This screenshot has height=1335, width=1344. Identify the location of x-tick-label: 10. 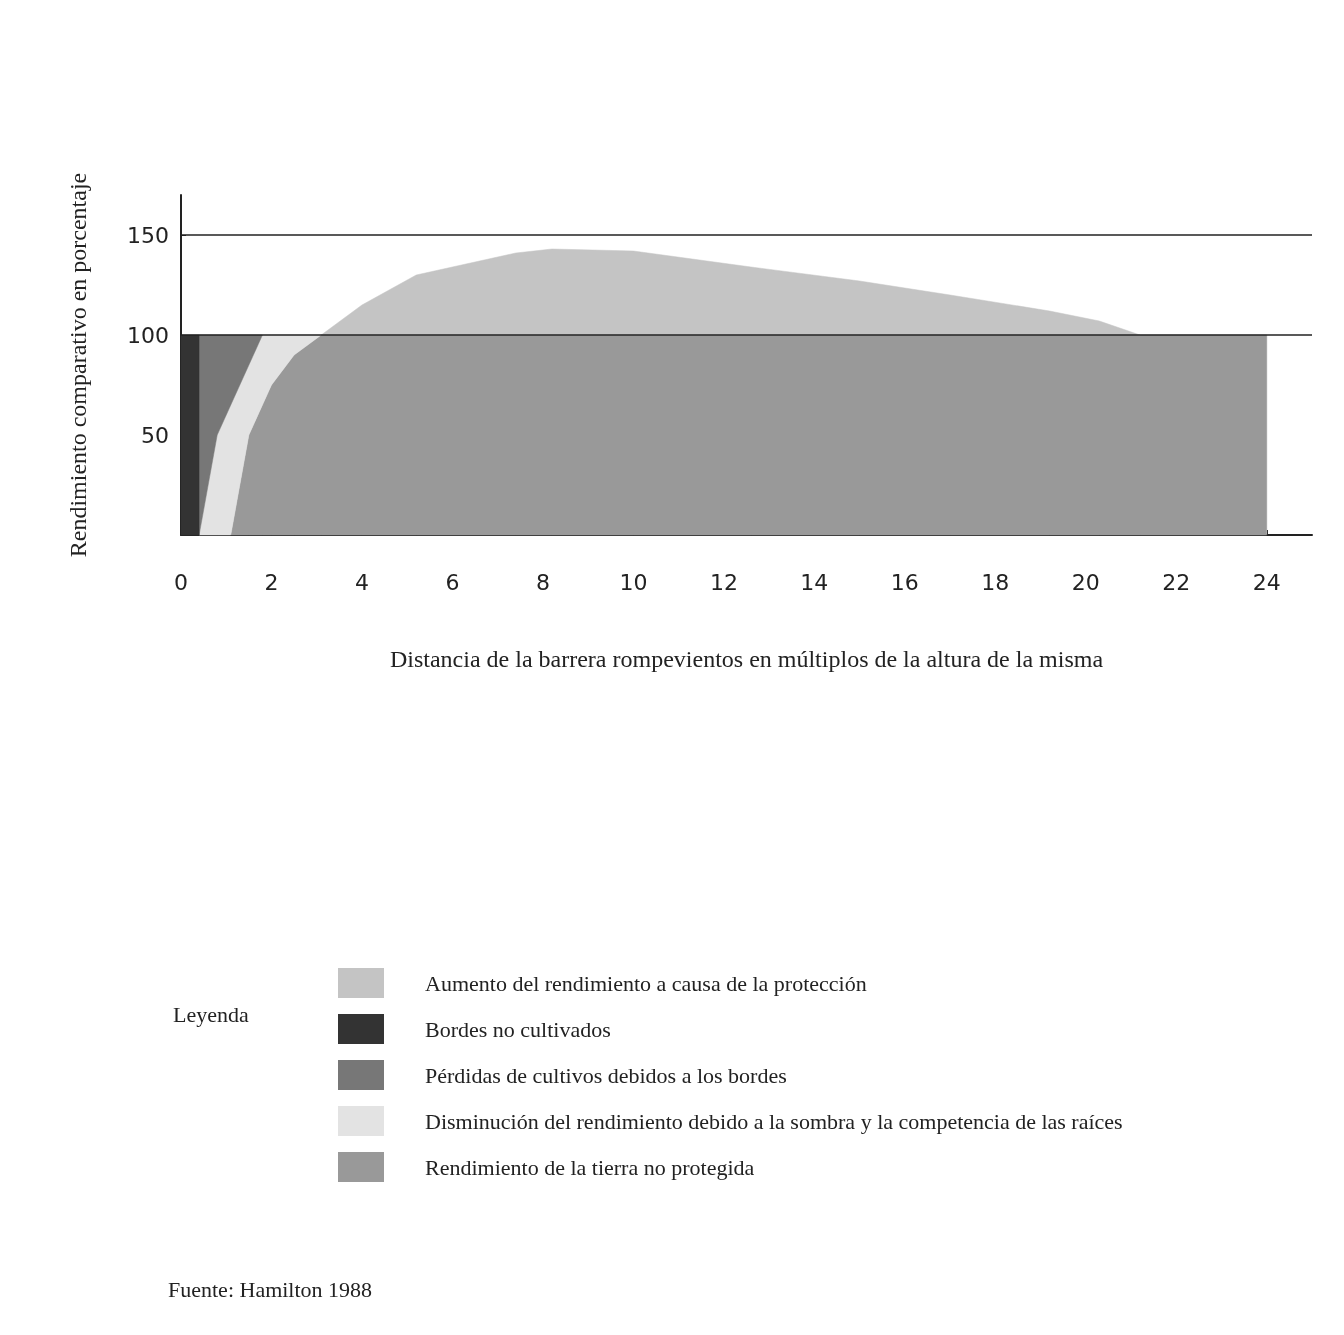
(633, 582).